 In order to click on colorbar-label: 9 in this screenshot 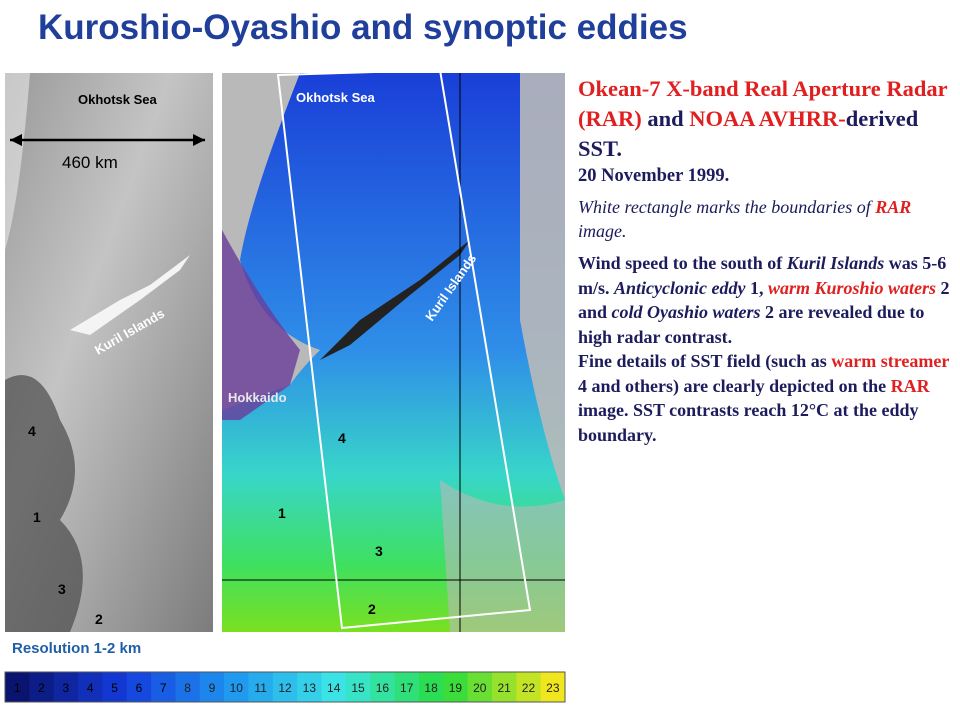, I will do `click(212, 688)`.